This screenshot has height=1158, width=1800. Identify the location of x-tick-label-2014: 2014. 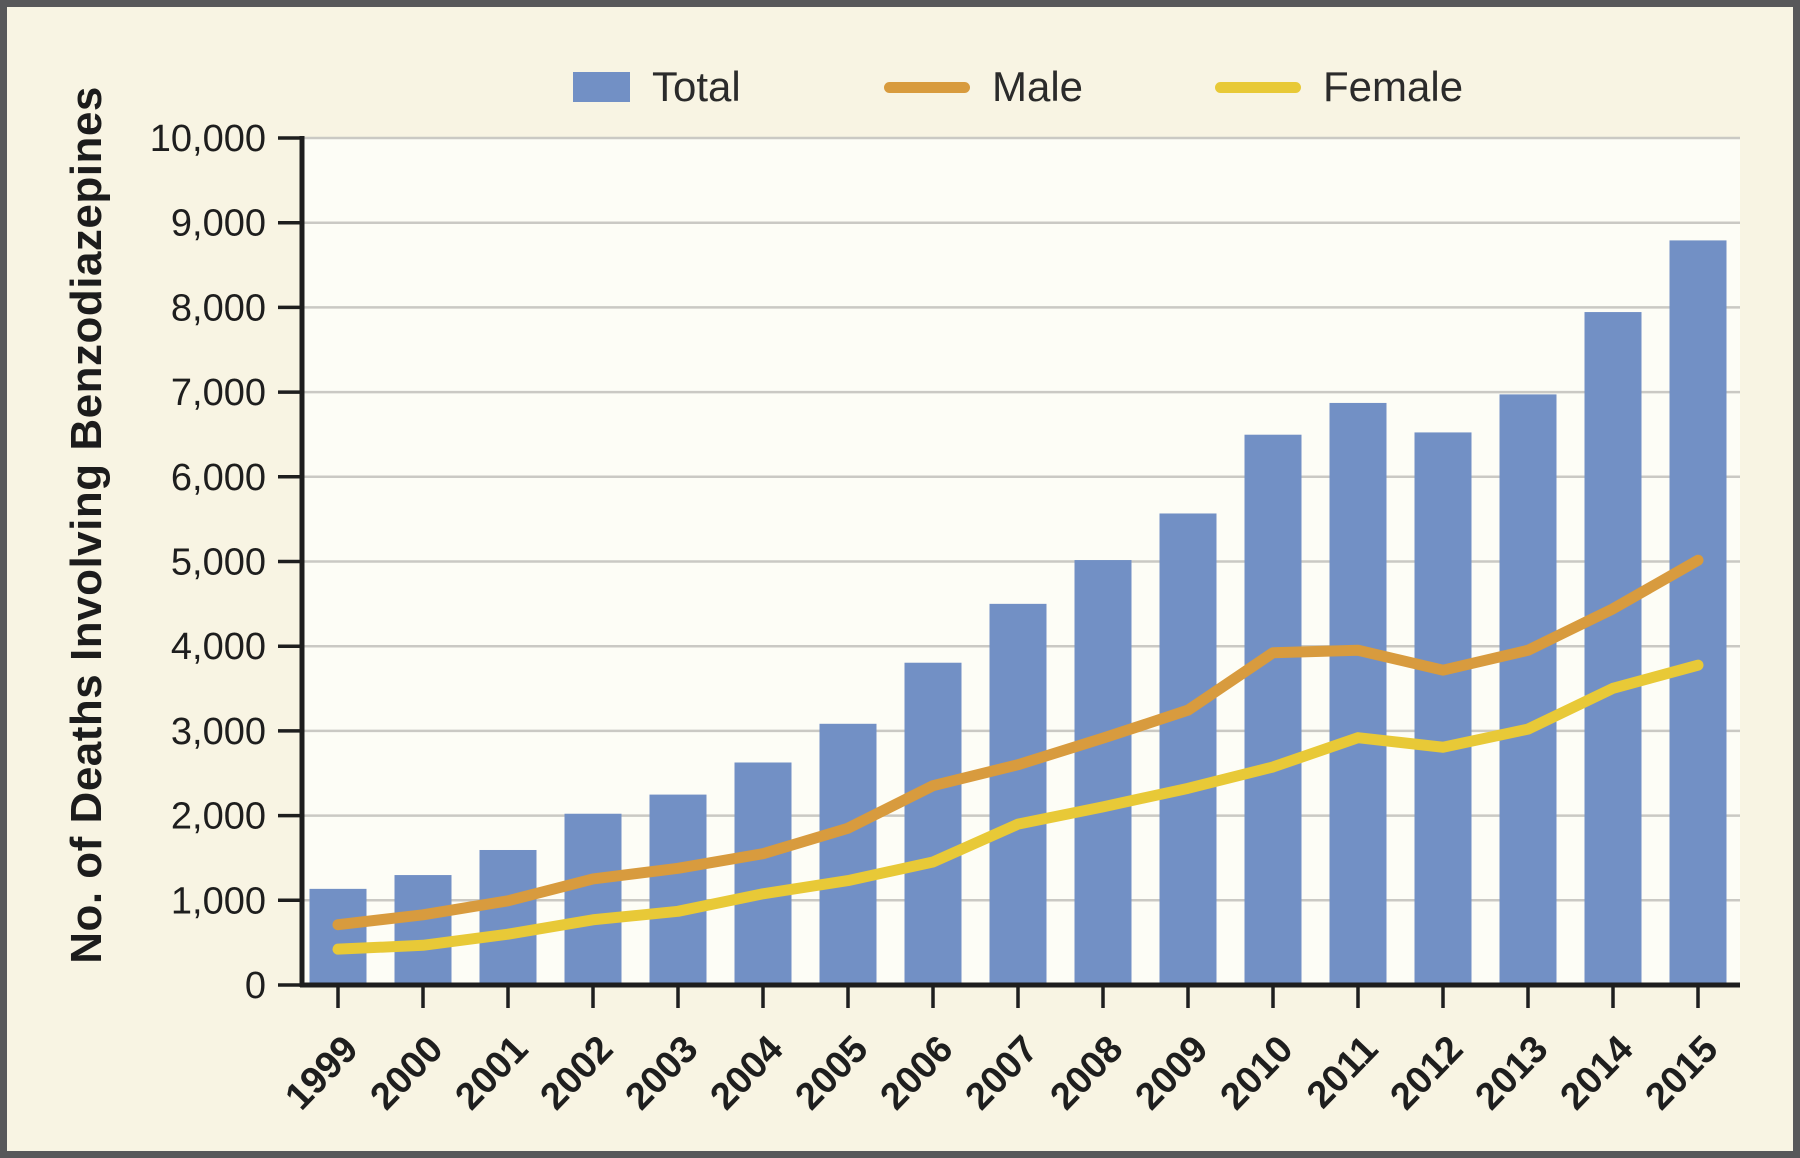
(1597, 1073).